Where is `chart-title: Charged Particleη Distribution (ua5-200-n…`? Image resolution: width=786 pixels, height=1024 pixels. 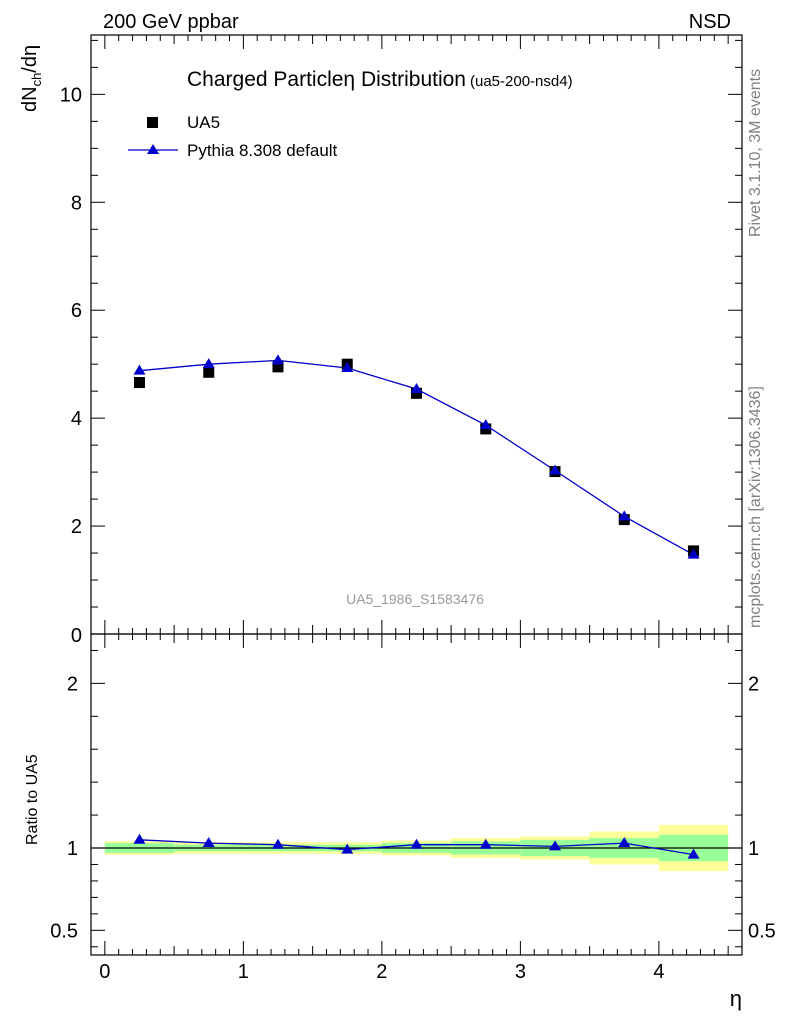
chart-title: Charged Particleη Distribution (ua5-200-n… is located at coordinates (380, 79).